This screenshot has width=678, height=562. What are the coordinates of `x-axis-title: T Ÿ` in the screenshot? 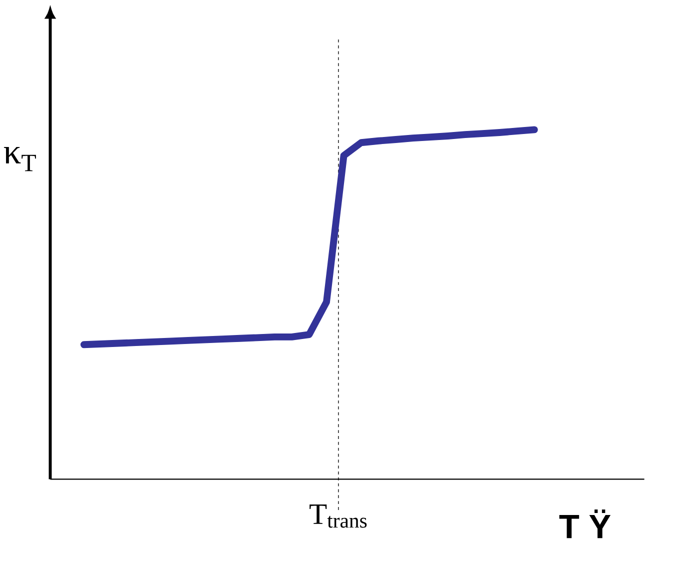 It's located at (585, 523).